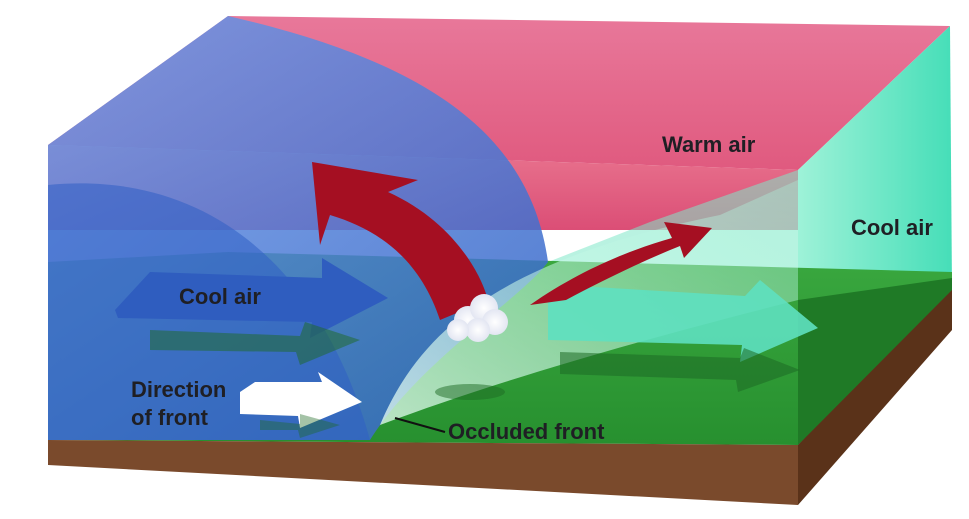 Image resolution: width=969 pixels, height=519 pixels. What do you see at coordinates (400, 241) in the screenshot?
I see `warm-air-rising-arrow` at bounding box center [400, 241].